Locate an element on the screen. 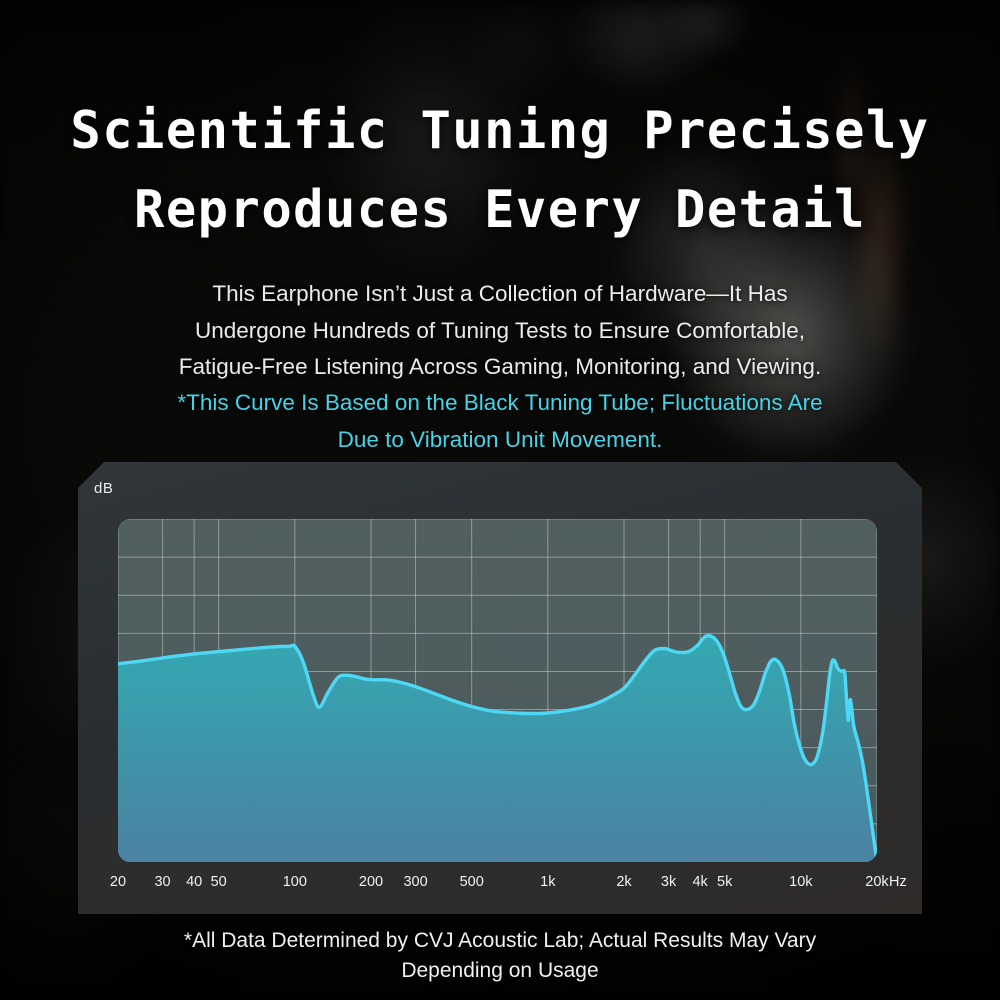  x-axis-tick-2k: 2k is located at coordinates (624, 882).